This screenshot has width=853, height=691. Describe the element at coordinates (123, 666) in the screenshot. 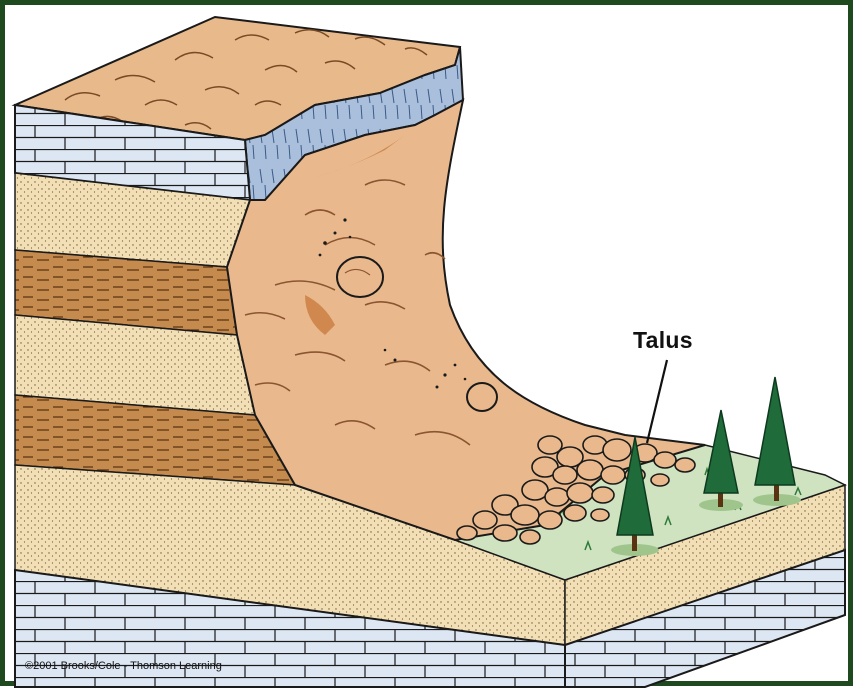

I see `copyright-notice: ©2001 Brooks/Cole - Thomson Learning` at that location.